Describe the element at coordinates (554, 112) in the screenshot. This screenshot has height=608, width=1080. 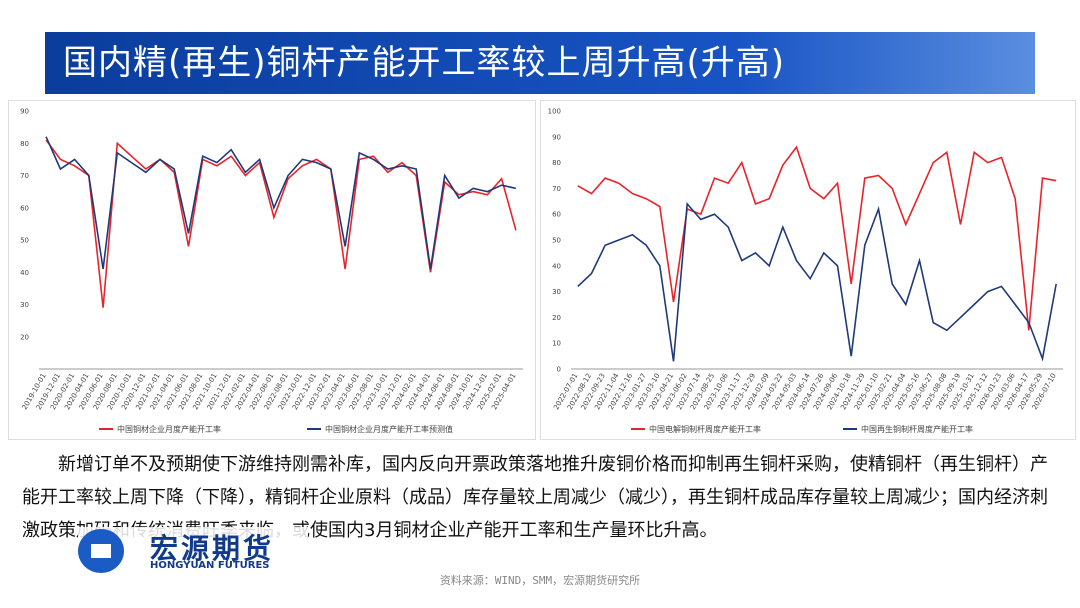
I see `y-tick-label: 100` at that location.